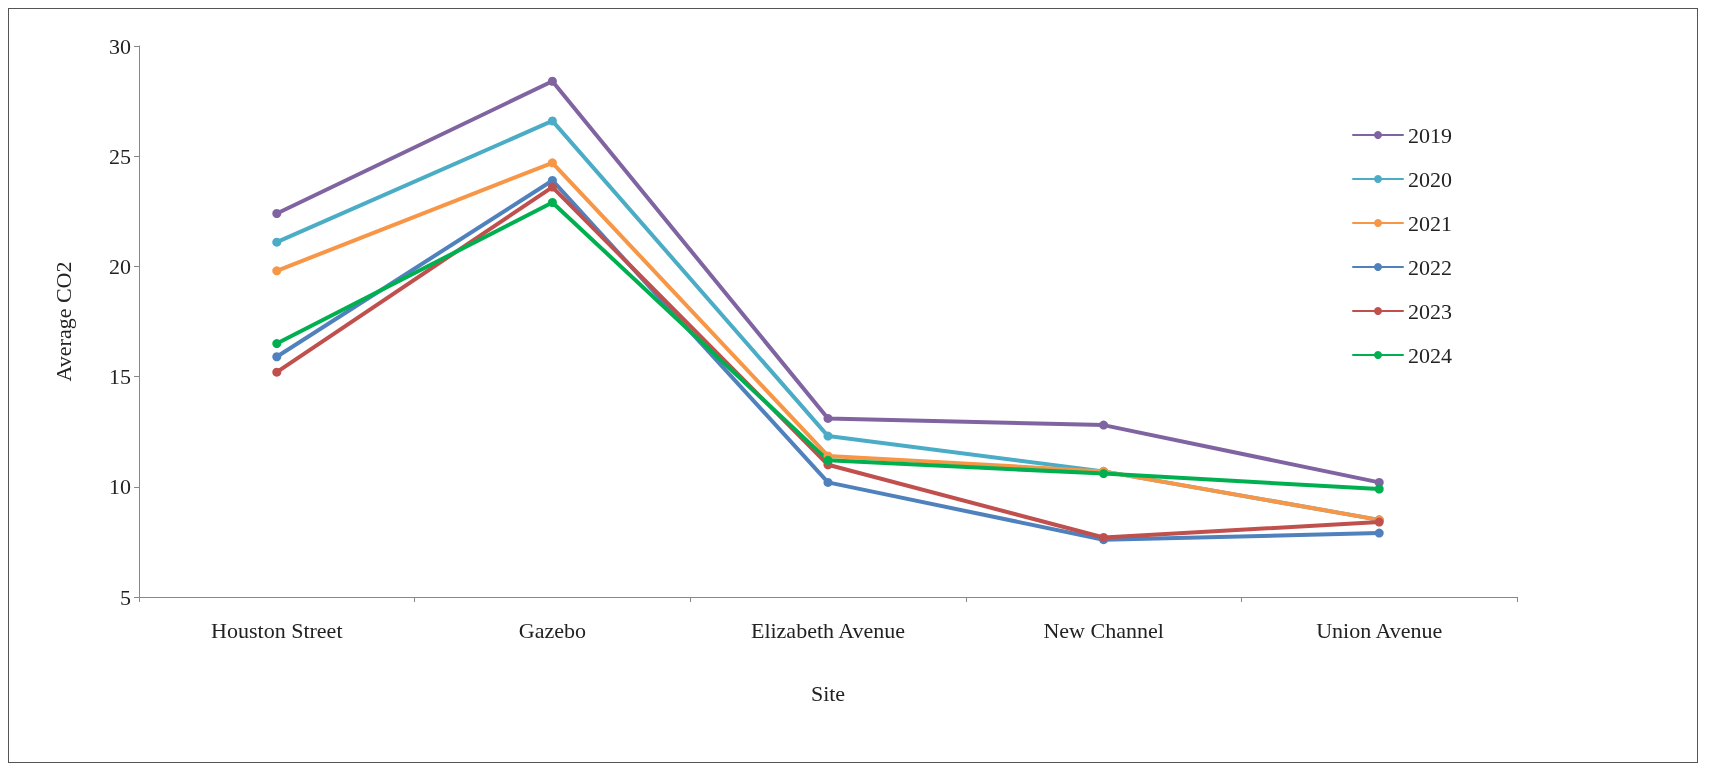 This screenshot has width=1713, height=778. I want to click on y-tick-label: 20, so click(120, 266).